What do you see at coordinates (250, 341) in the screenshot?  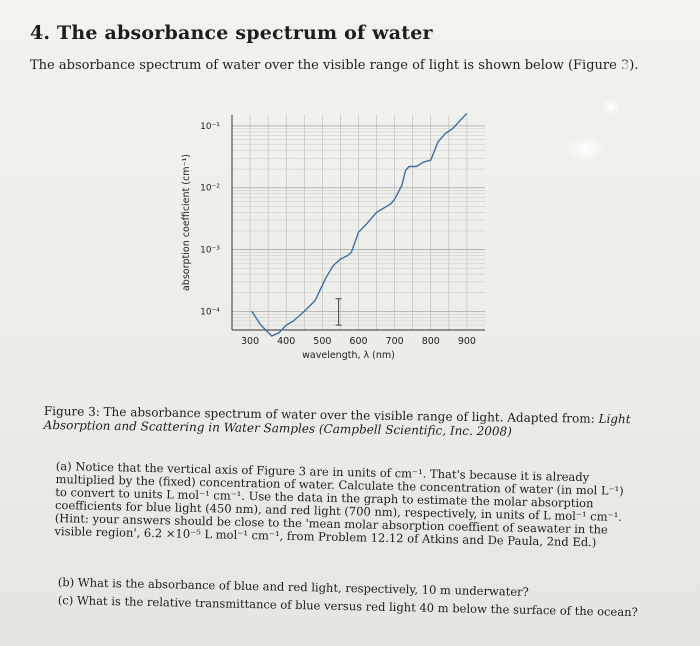 I see `x-tick-label: 300` at bounding box center [250, 341].